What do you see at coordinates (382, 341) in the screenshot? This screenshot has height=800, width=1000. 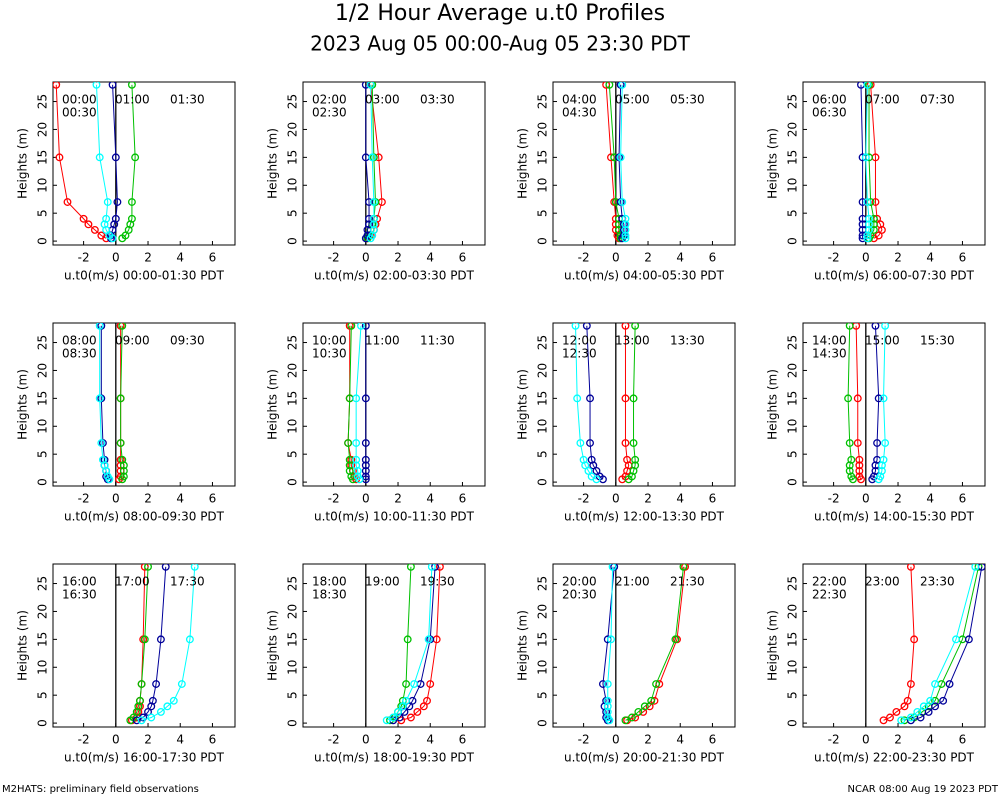 I see `legend-label: 11:00` at bounding box center [382, 341].